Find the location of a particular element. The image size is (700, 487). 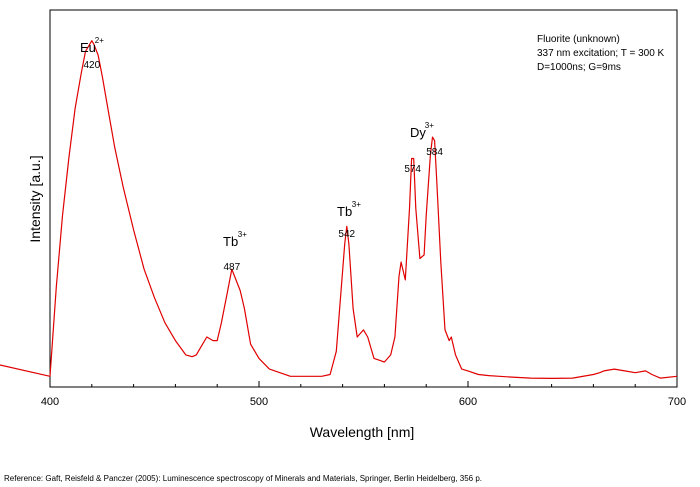

ion-charge: 2+ is located at coordinates (99, 40).